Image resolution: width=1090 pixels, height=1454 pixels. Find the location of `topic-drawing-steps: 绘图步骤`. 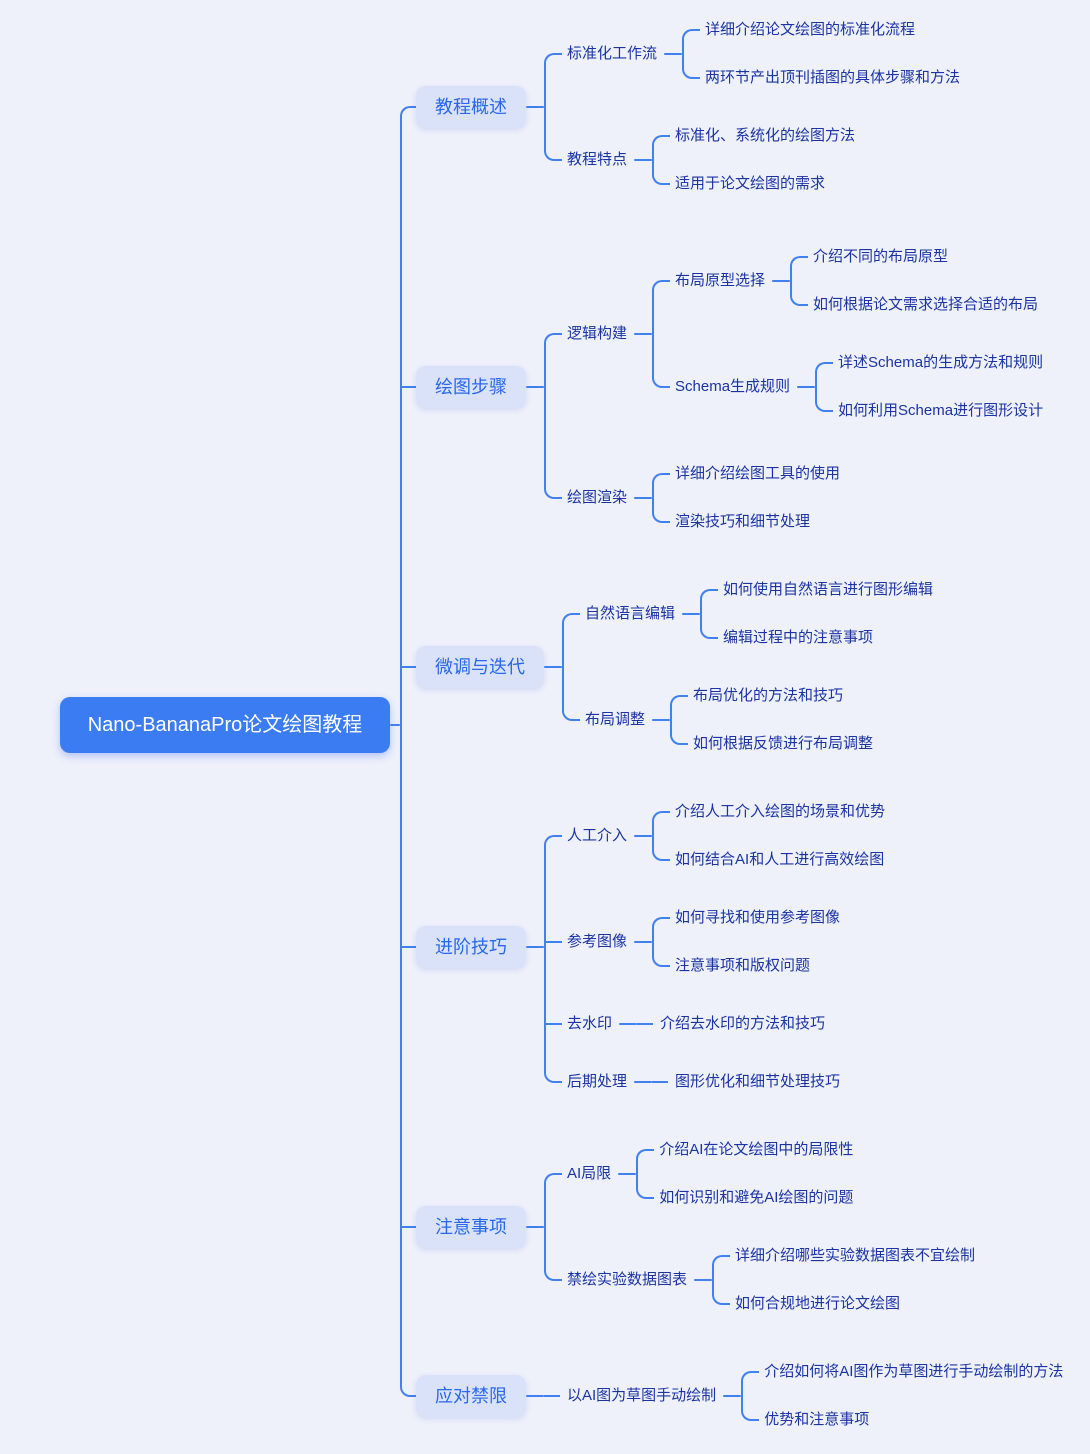

topic-drawing-steps: 绘图步骤 is located at coordinates (471, 387).